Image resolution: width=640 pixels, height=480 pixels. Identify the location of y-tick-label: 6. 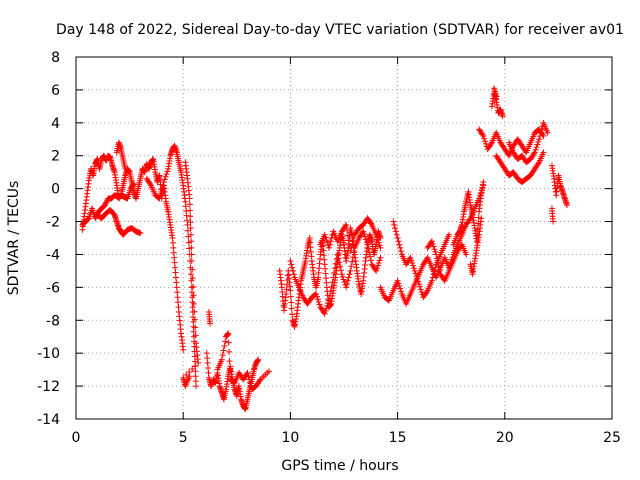
(55, 91).